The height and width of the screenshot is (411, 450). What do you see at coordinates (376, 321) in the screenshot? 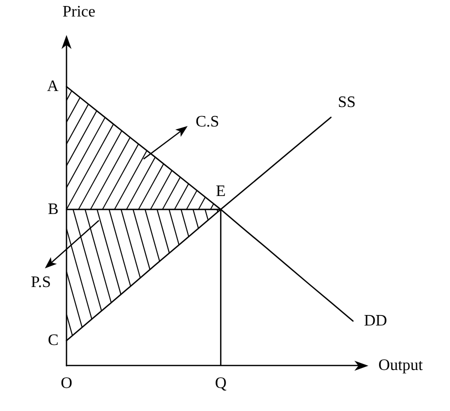
I see `series-label: DD` at bounding box center [376, 321].